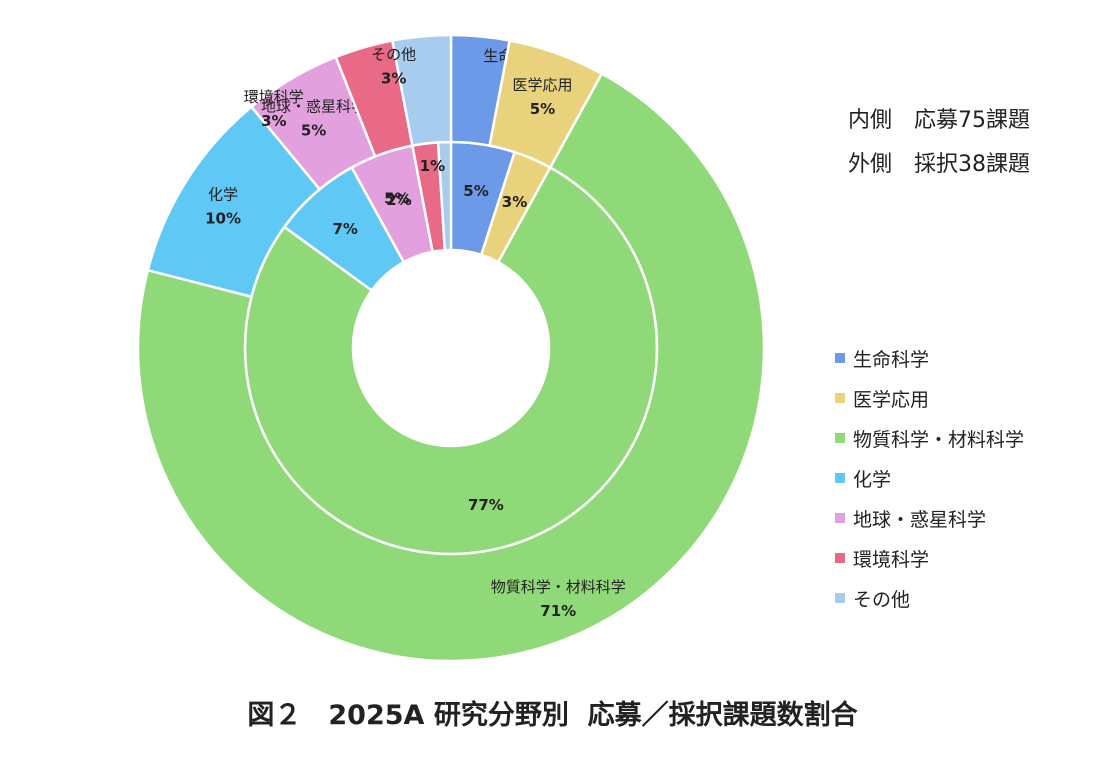 The image size is (1105, 761). Describe the element at coordinates (558, 611) in the screenshot. I see `outer-slice-value-label-2: 71%` at that location.